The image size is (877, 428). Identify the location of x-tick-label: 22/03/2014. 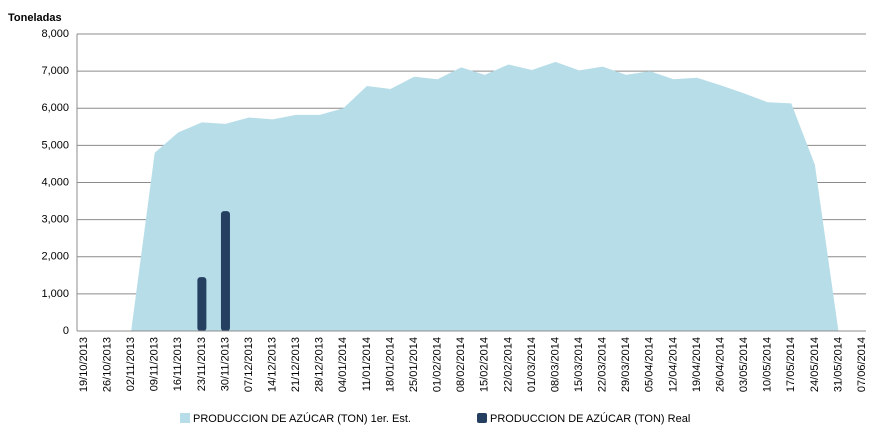
(603, 364).